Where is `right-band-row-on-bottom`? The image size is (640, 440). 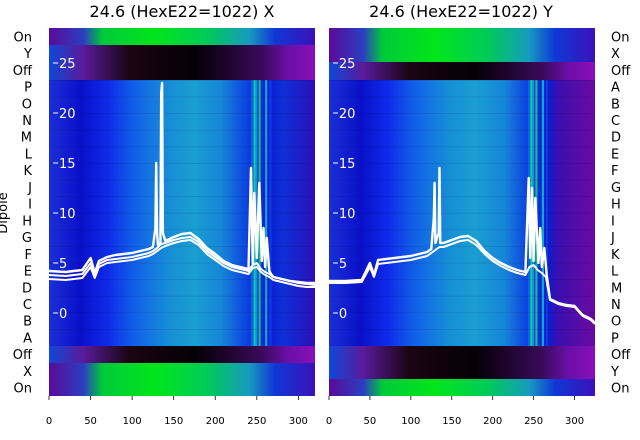
right-band-row-on-bottom is located at coordinates (462, 387).